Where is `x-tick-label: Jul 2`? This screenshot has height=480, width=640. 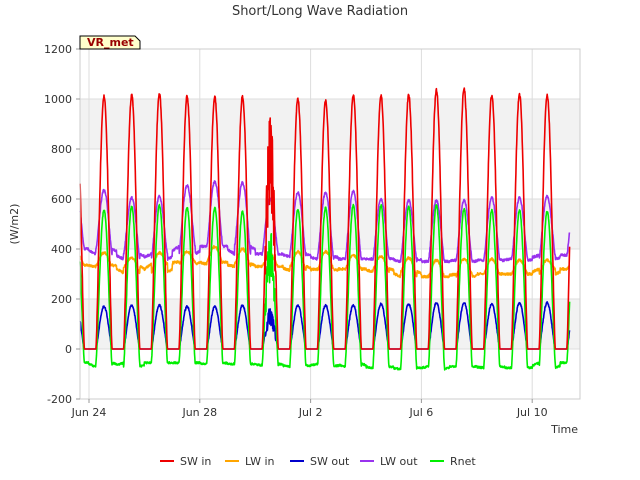
x-tick-label: Jul 2 is located at coordinates (310, 412).